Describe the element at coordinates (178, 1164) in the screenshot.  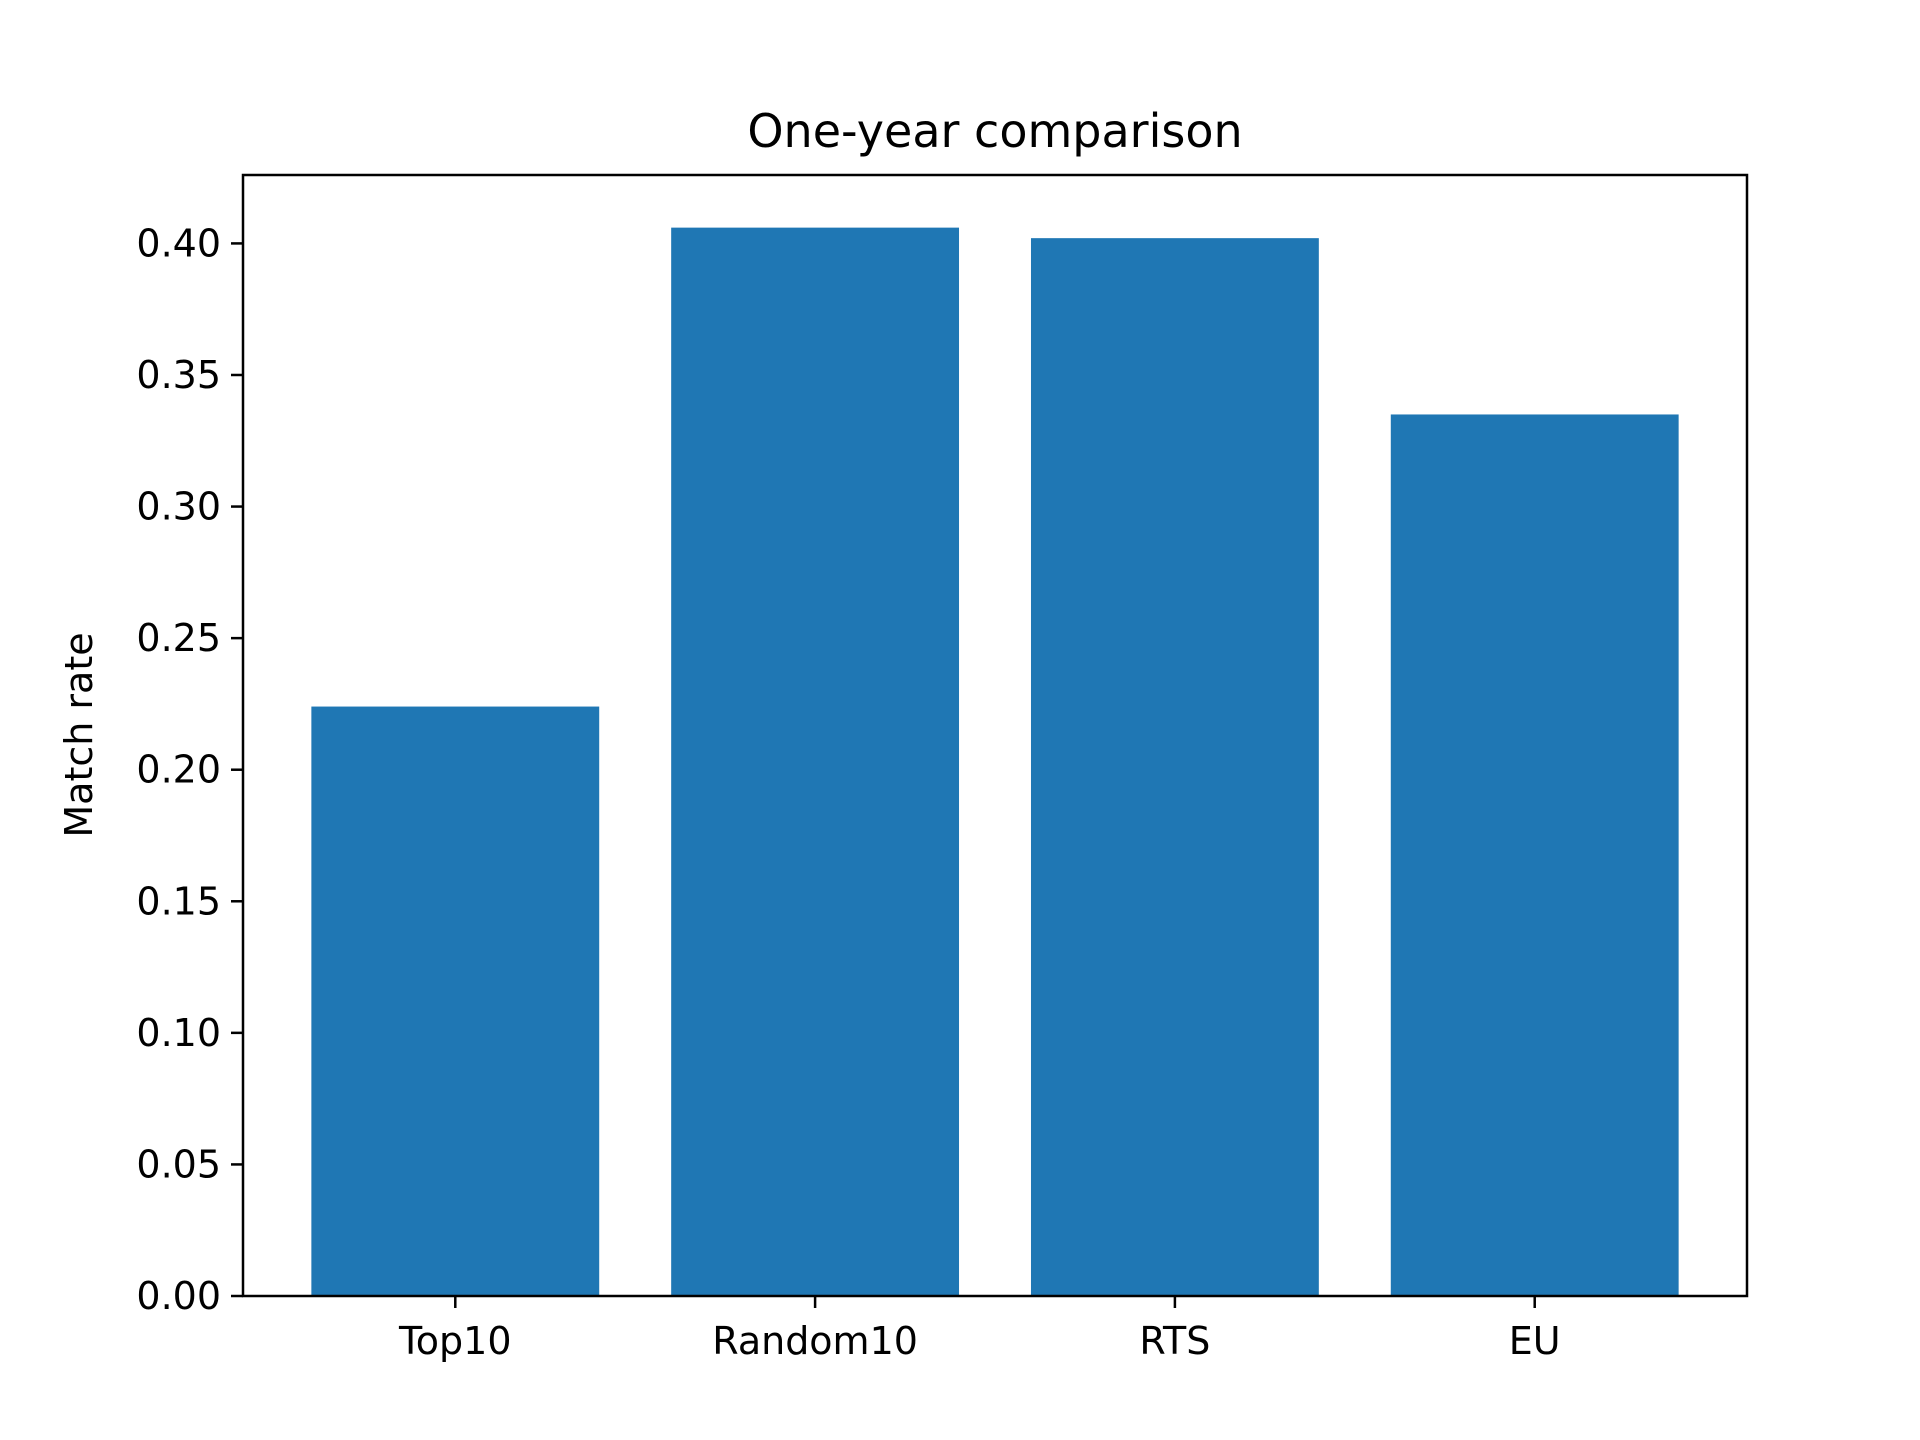
I see `y-tick-label: 0.05` at that location.